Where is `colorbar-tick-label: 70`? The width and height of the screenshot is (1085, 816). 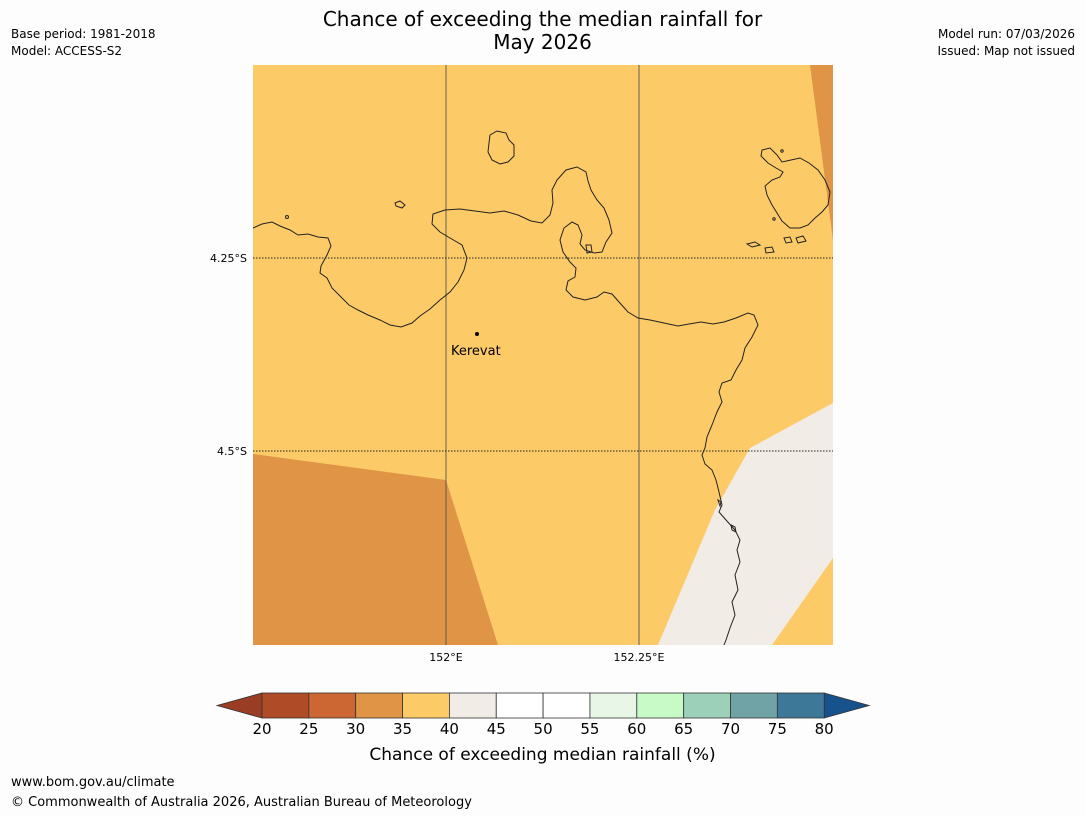
colorbar-tick-label: 70 is located at coordinates (730, 729).